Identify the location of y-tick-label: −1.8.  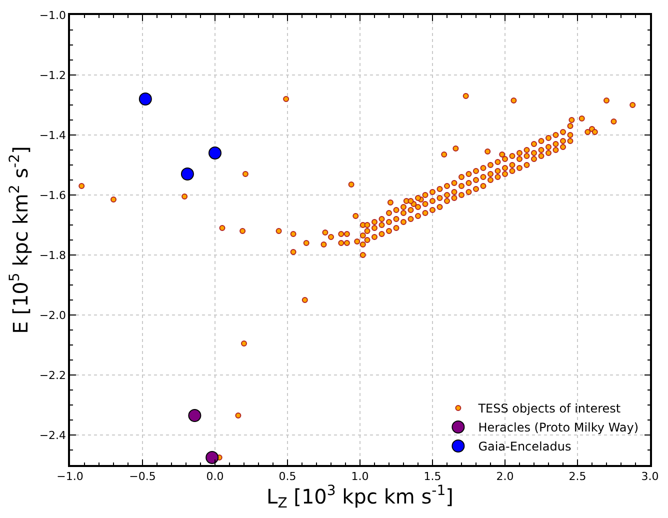
(52, 255).